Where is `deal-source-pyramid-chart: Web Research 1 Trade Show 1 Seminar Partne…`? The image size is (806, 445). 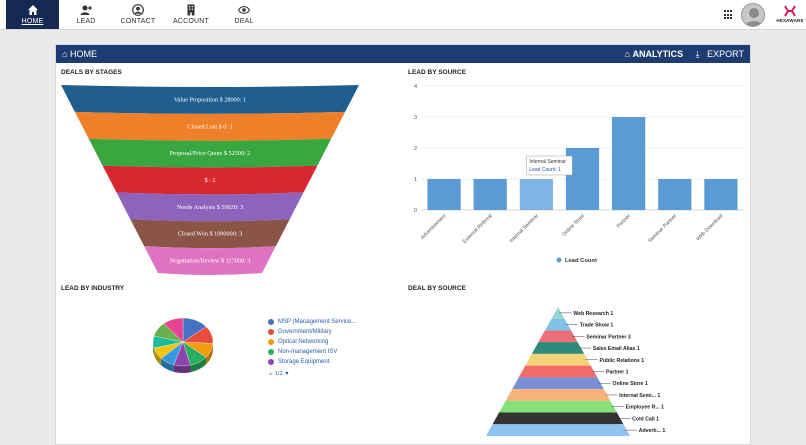 deal-source-pyramid-chart: Web Research 1 Trade Show 1 Seminar Partne… is located at coordinates (576, 371).